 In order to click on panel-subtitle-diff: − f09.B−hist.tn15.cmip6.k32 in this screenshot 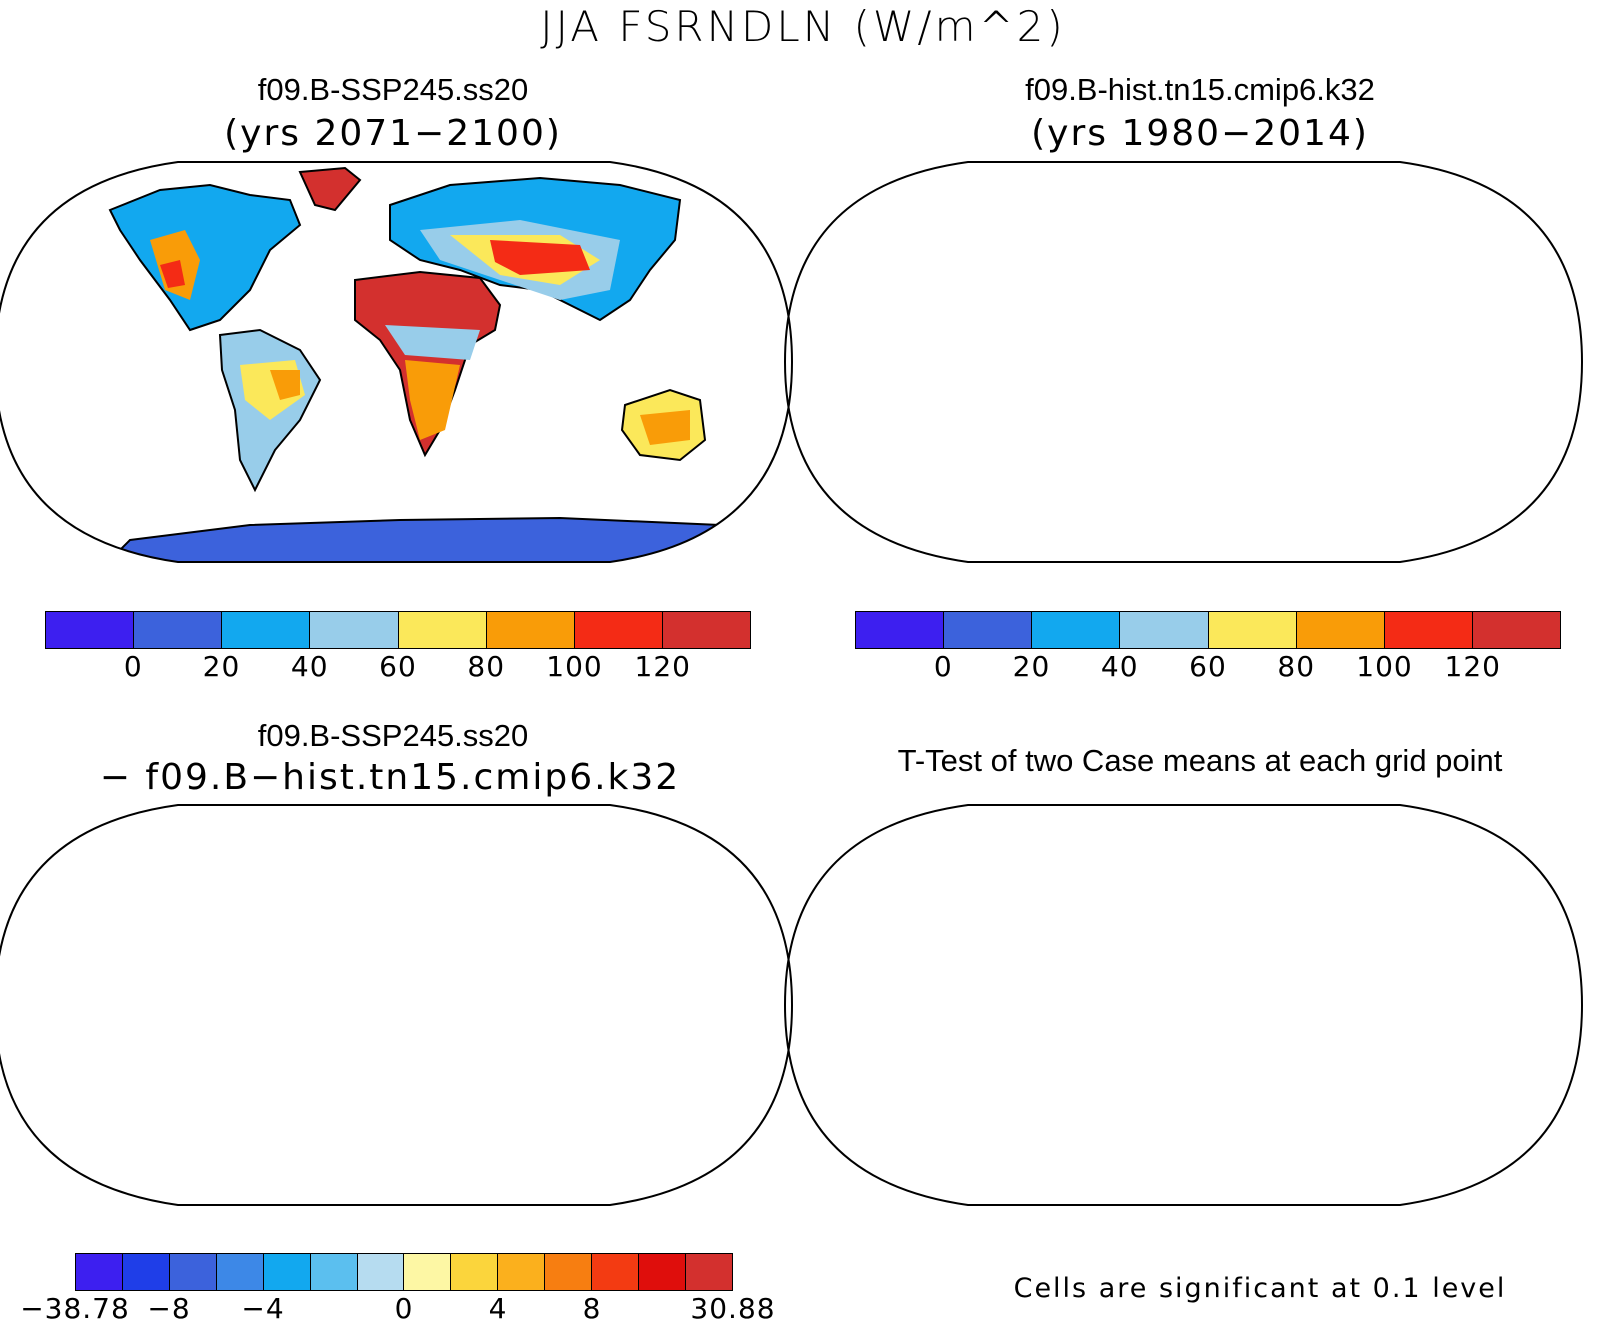, I will do `click(390, 777)`.